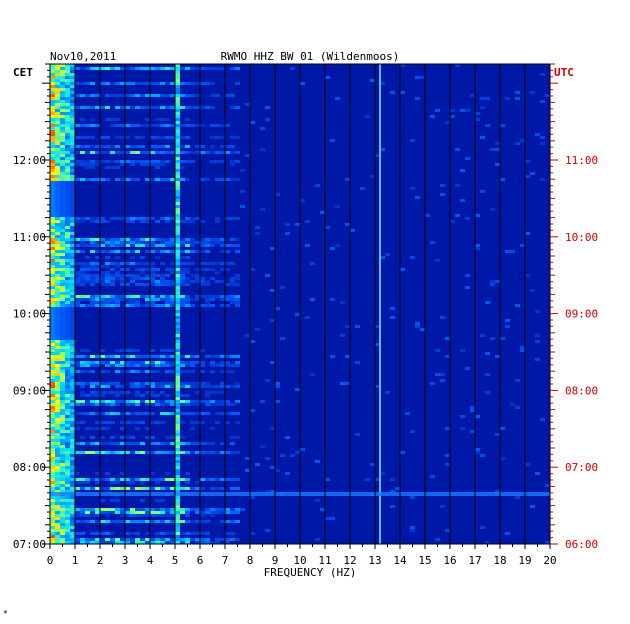 Image resolution: width=630 pixels, height=624 pixels. I want to click on y-tick-label-cet: 08:00, so click(29, 467).